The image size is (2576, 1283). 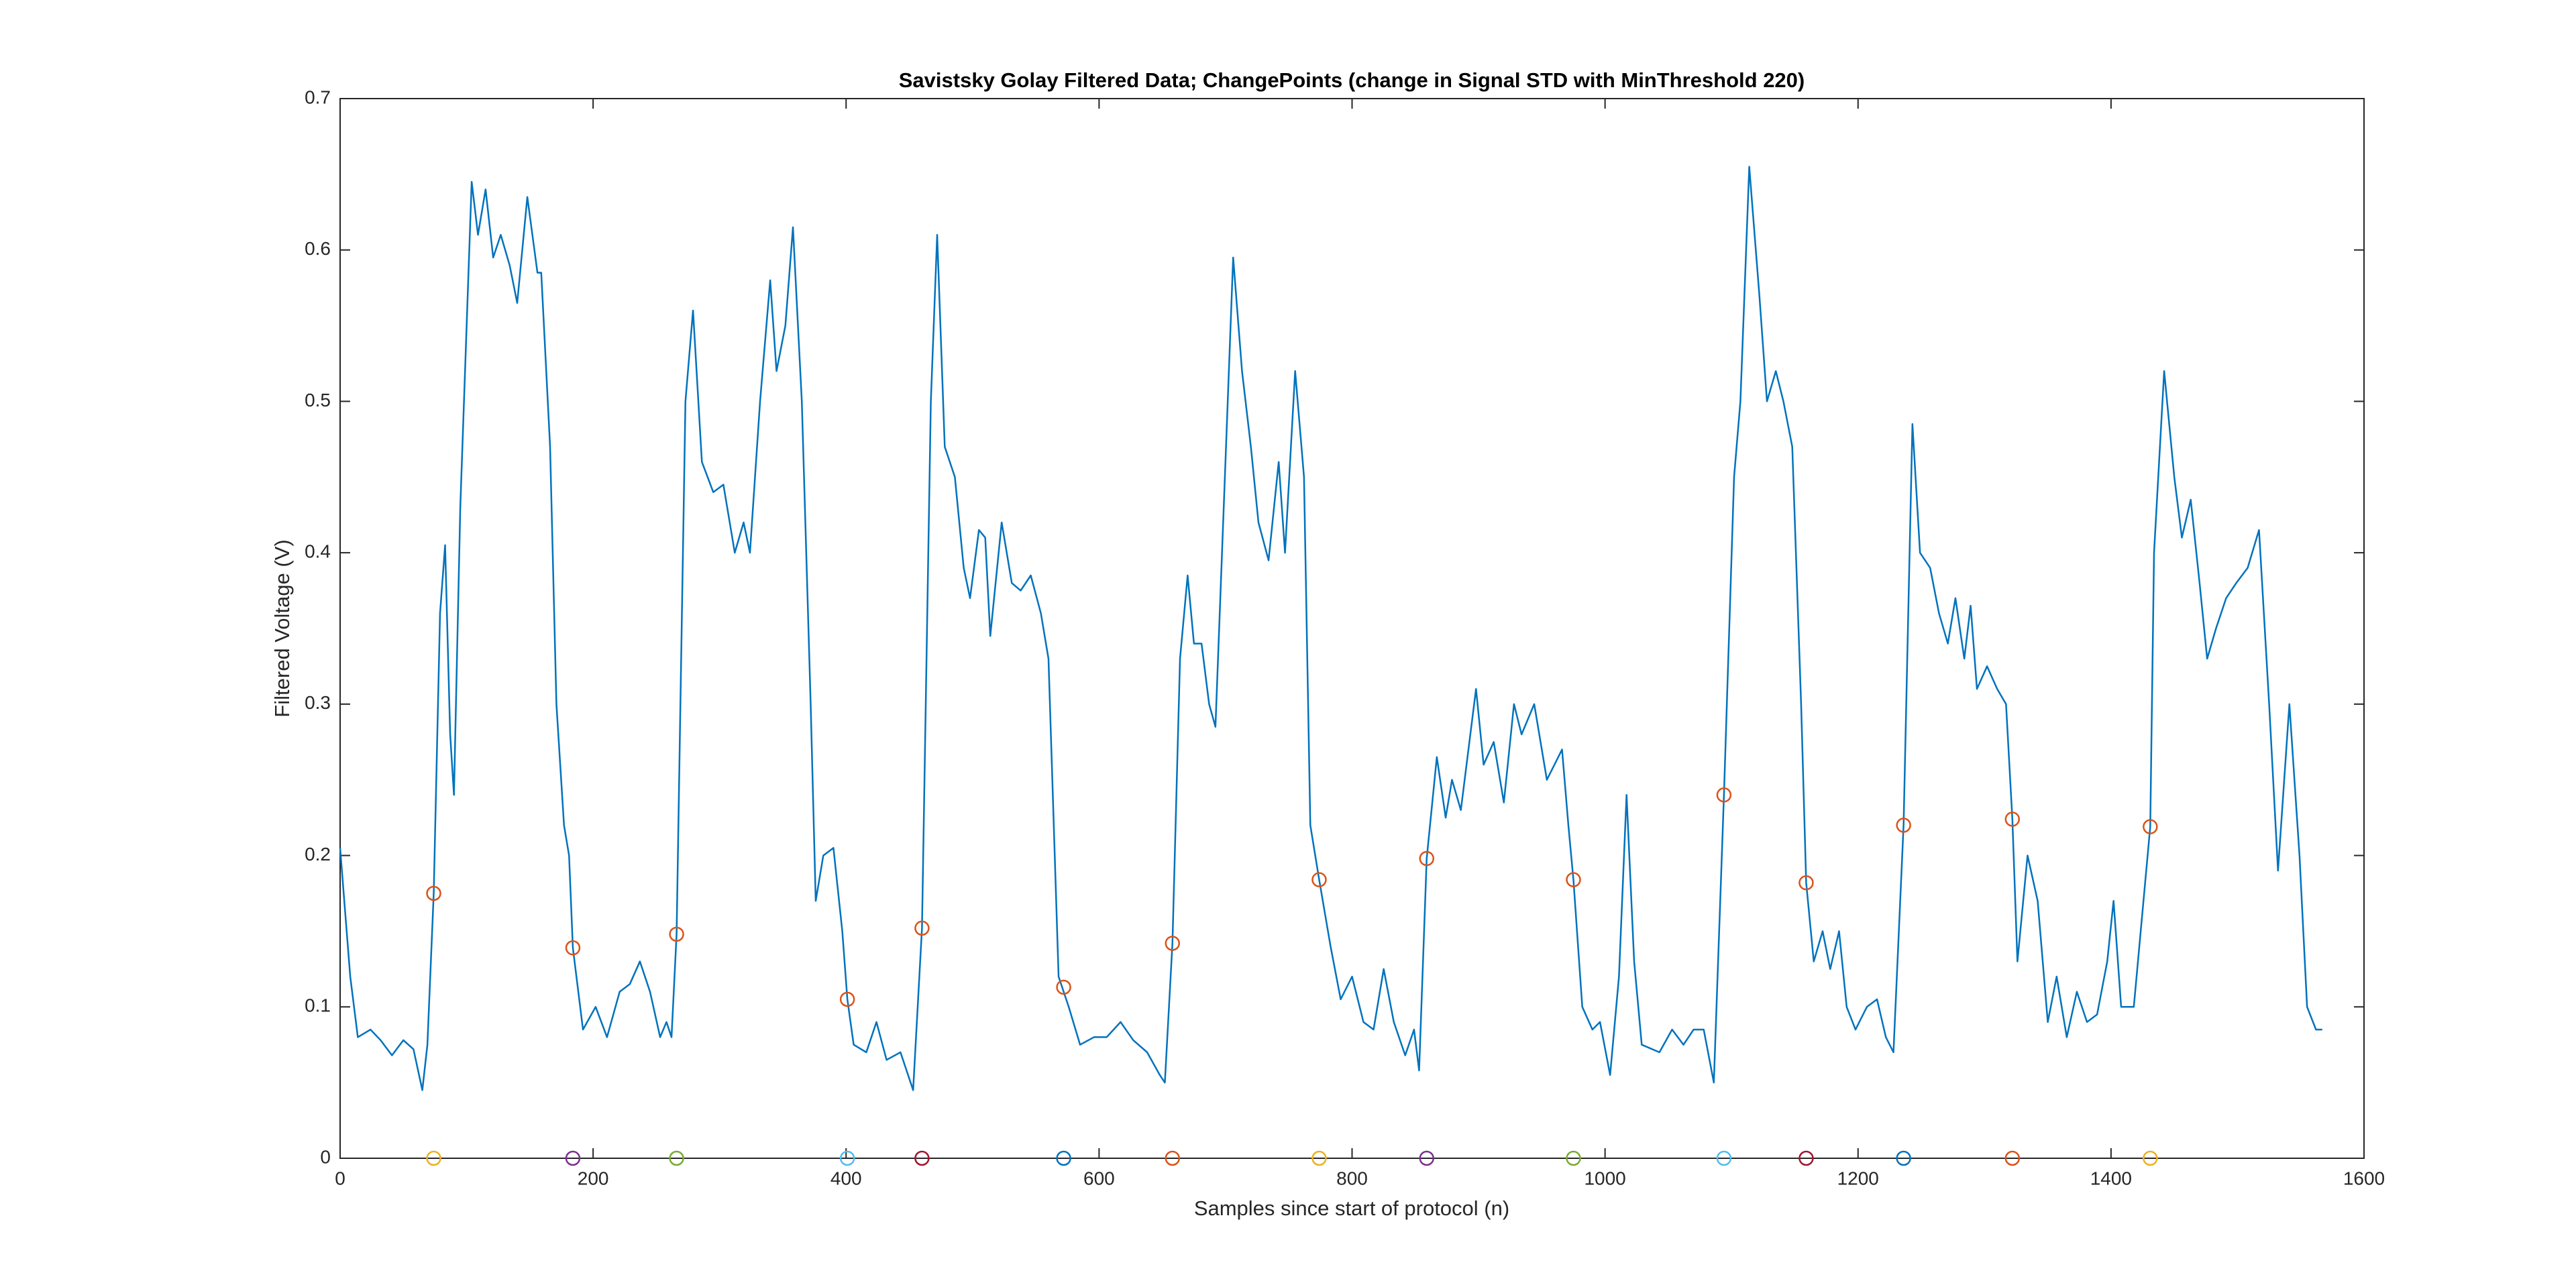 What do you see at coordinates (318, 248) in the screenshot?
I see `y-tick-label: 0.6` at bounding box center [318, 248].